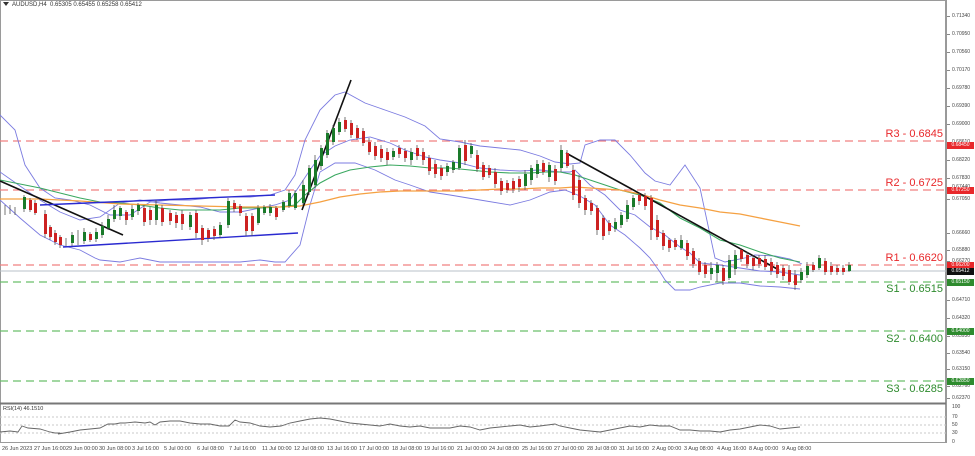  What do you see at coordinates (914, 258) in the screenshot?
I see `level-label-r1: R1 - 0.6620` at bounding box center [914, 258].